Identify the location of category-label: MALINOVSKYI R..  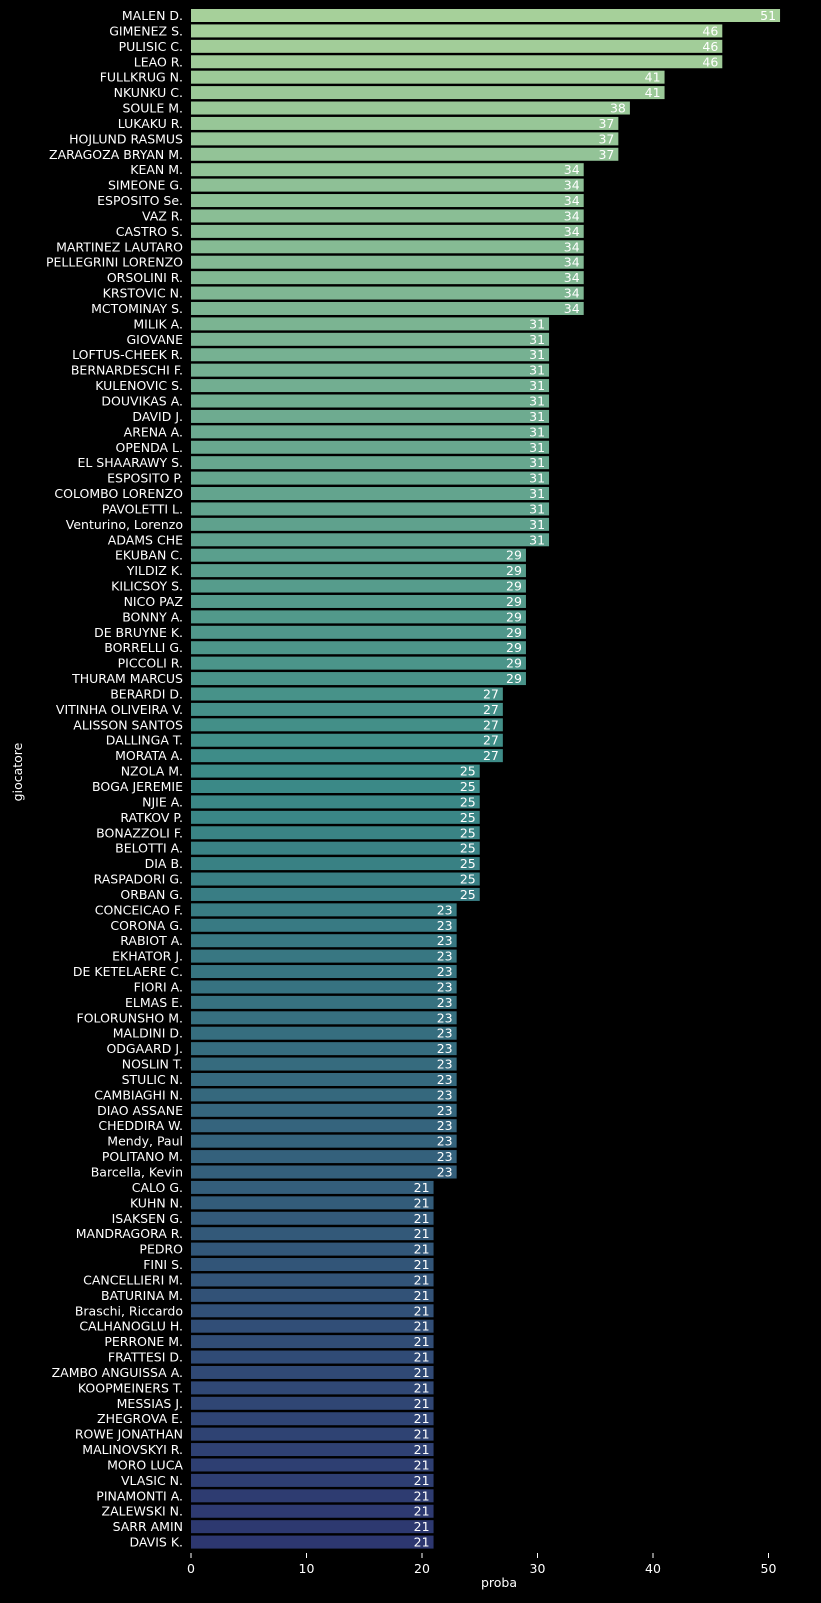
(132, 1449).